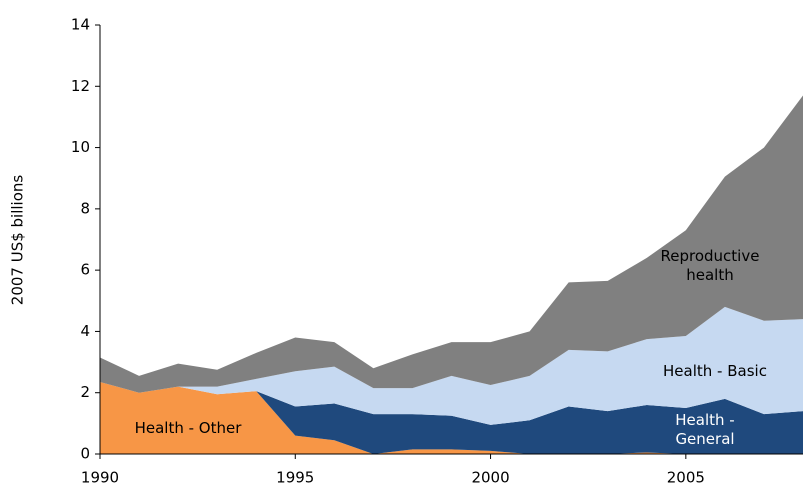 The image size is (803, 499). I want to click on y-tick-label: 0, so click(85, 454).